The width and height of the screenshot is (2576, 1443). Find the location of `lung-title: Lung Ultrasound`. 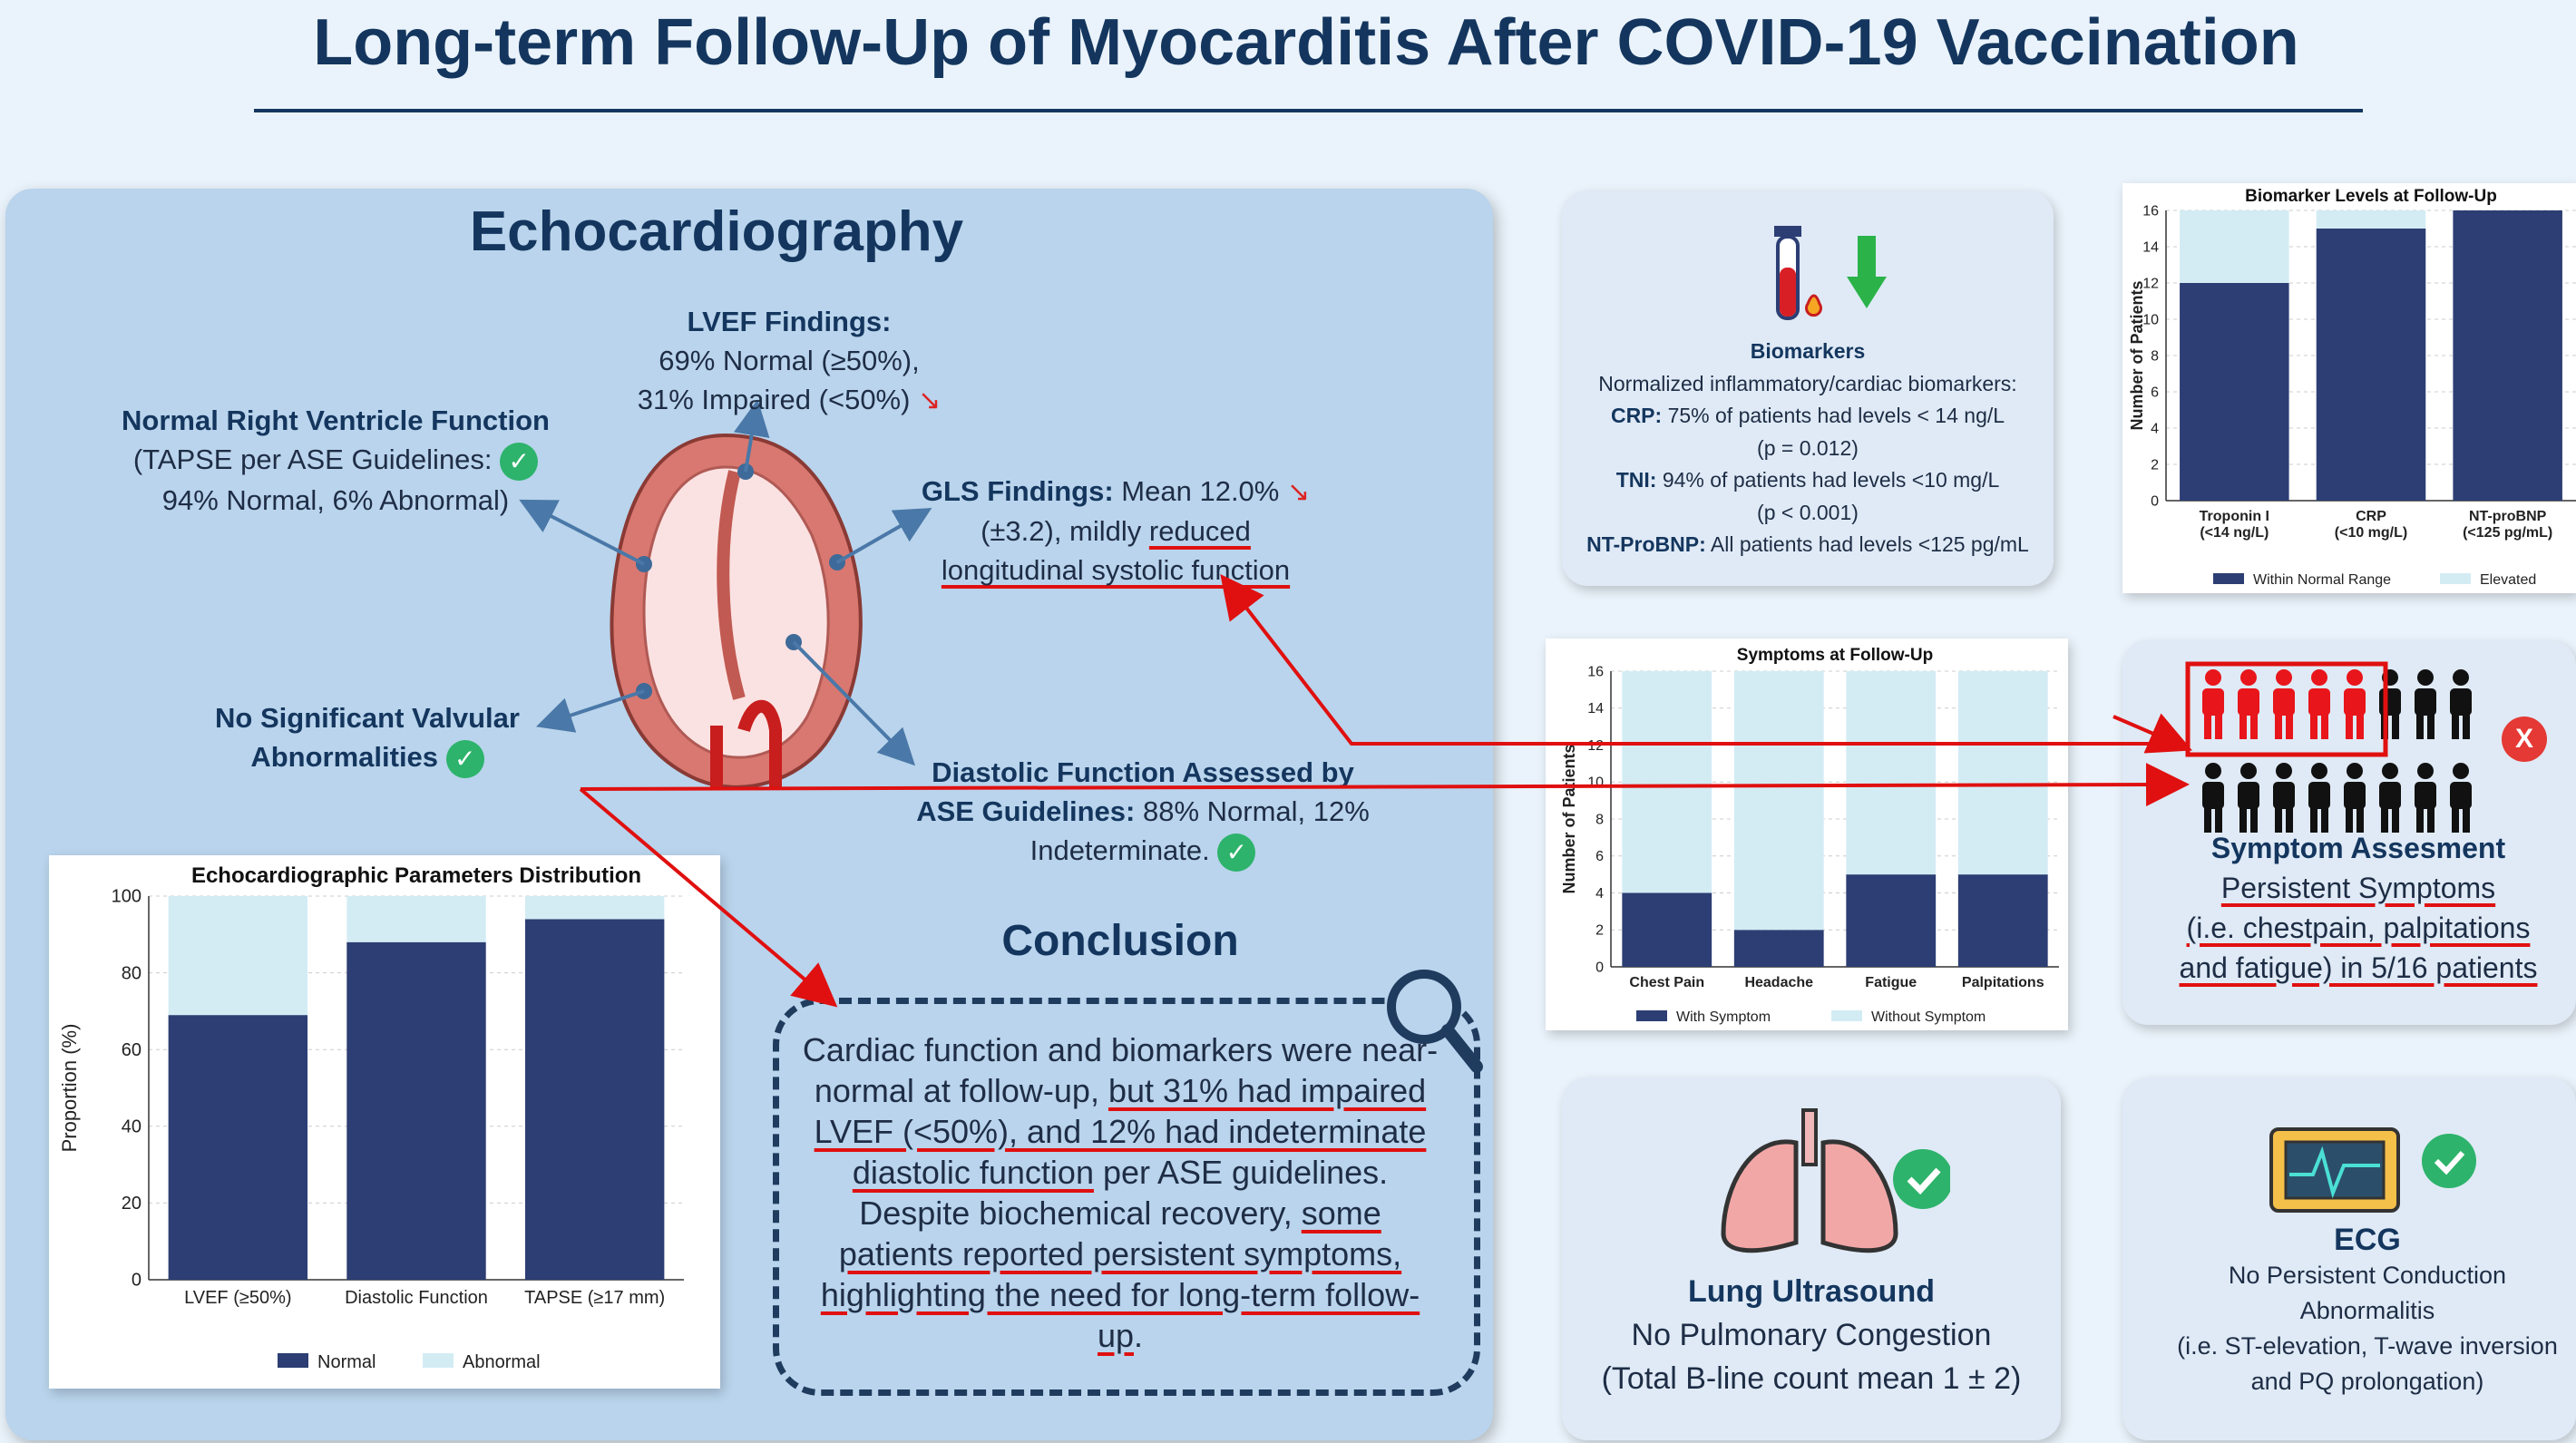

lung-title: Lung Ultrasound is located at coordinates (1811, 1291).